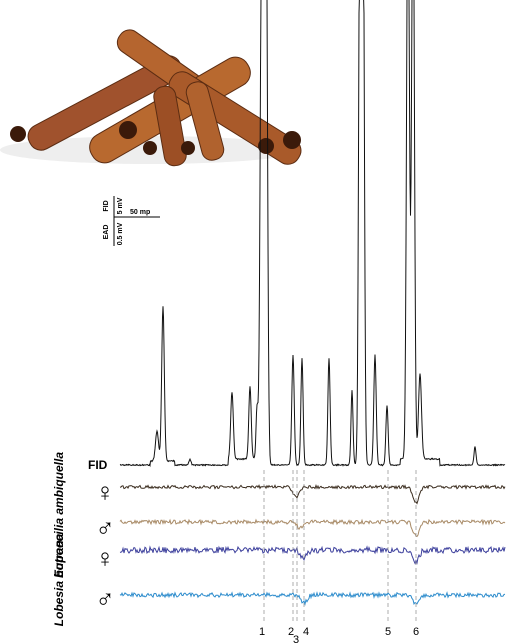  I want to click on peak-label: 2, so click(291, 632).